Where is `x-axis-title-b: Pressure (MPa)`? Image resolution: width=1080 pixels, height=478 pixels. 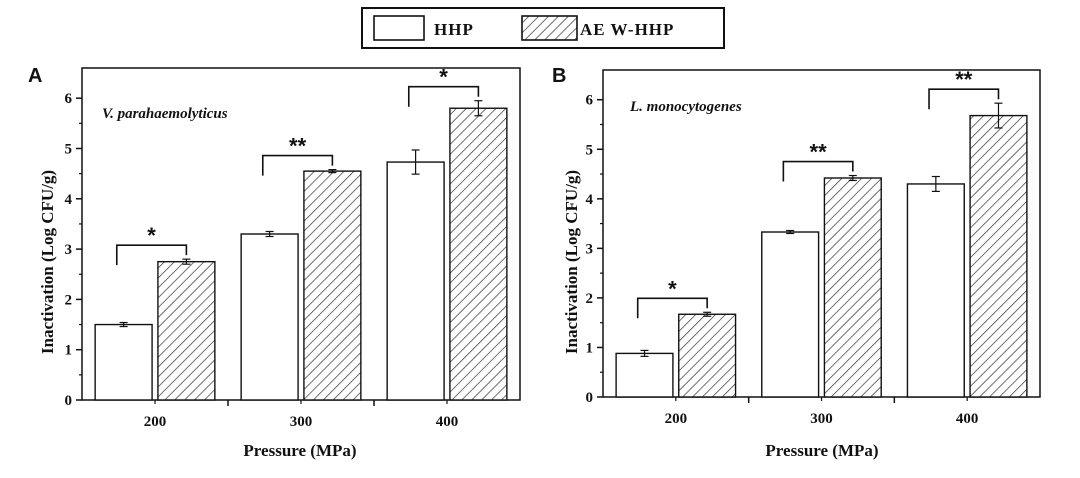
x-axis-title-b: Pressure (MPa) is located at coordinates (821, 450).